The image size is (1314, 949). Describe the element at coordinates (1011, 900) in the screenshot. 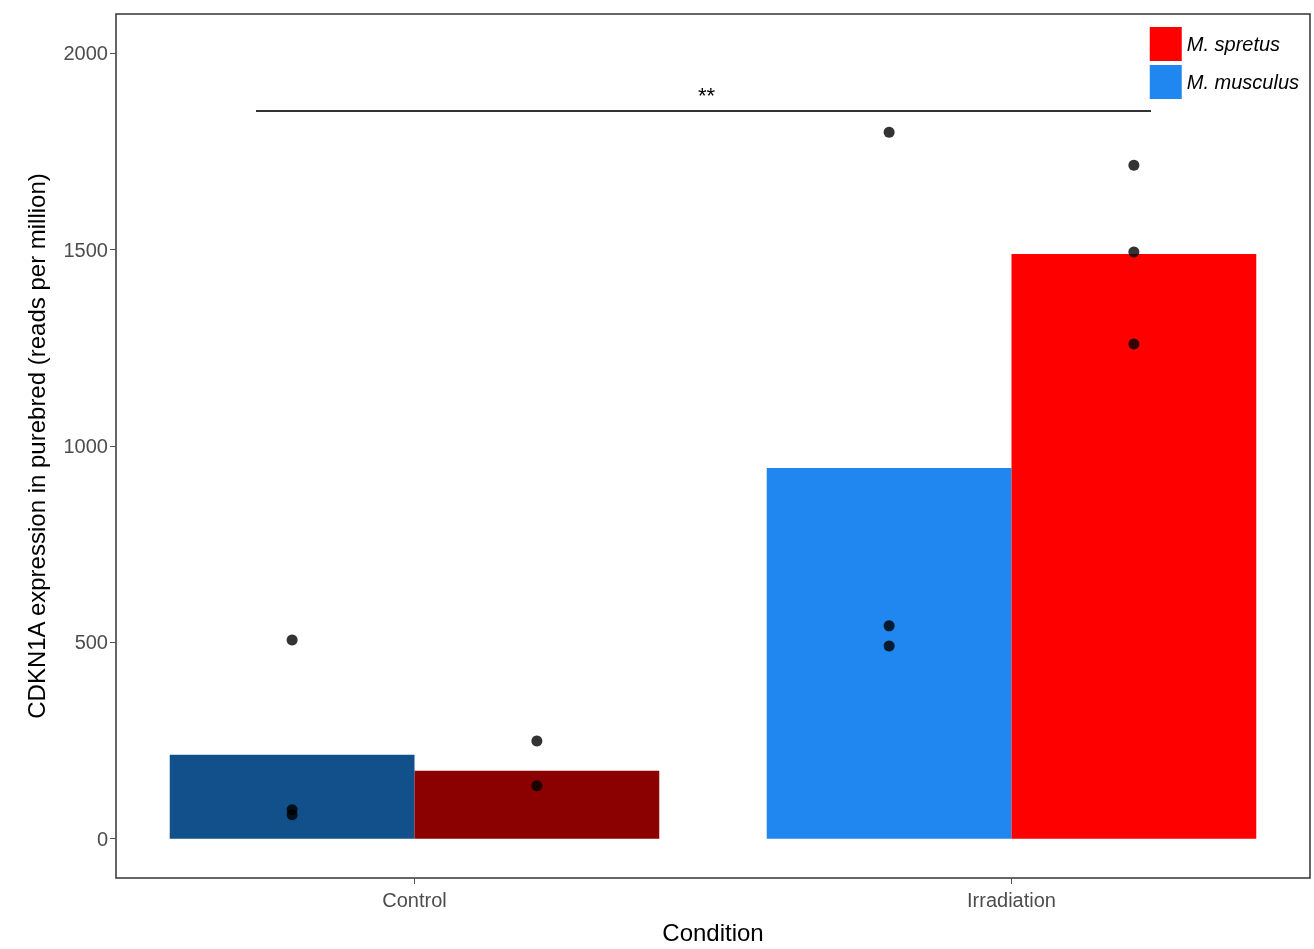

I see `x-tick-label: Irradiation` at that location.